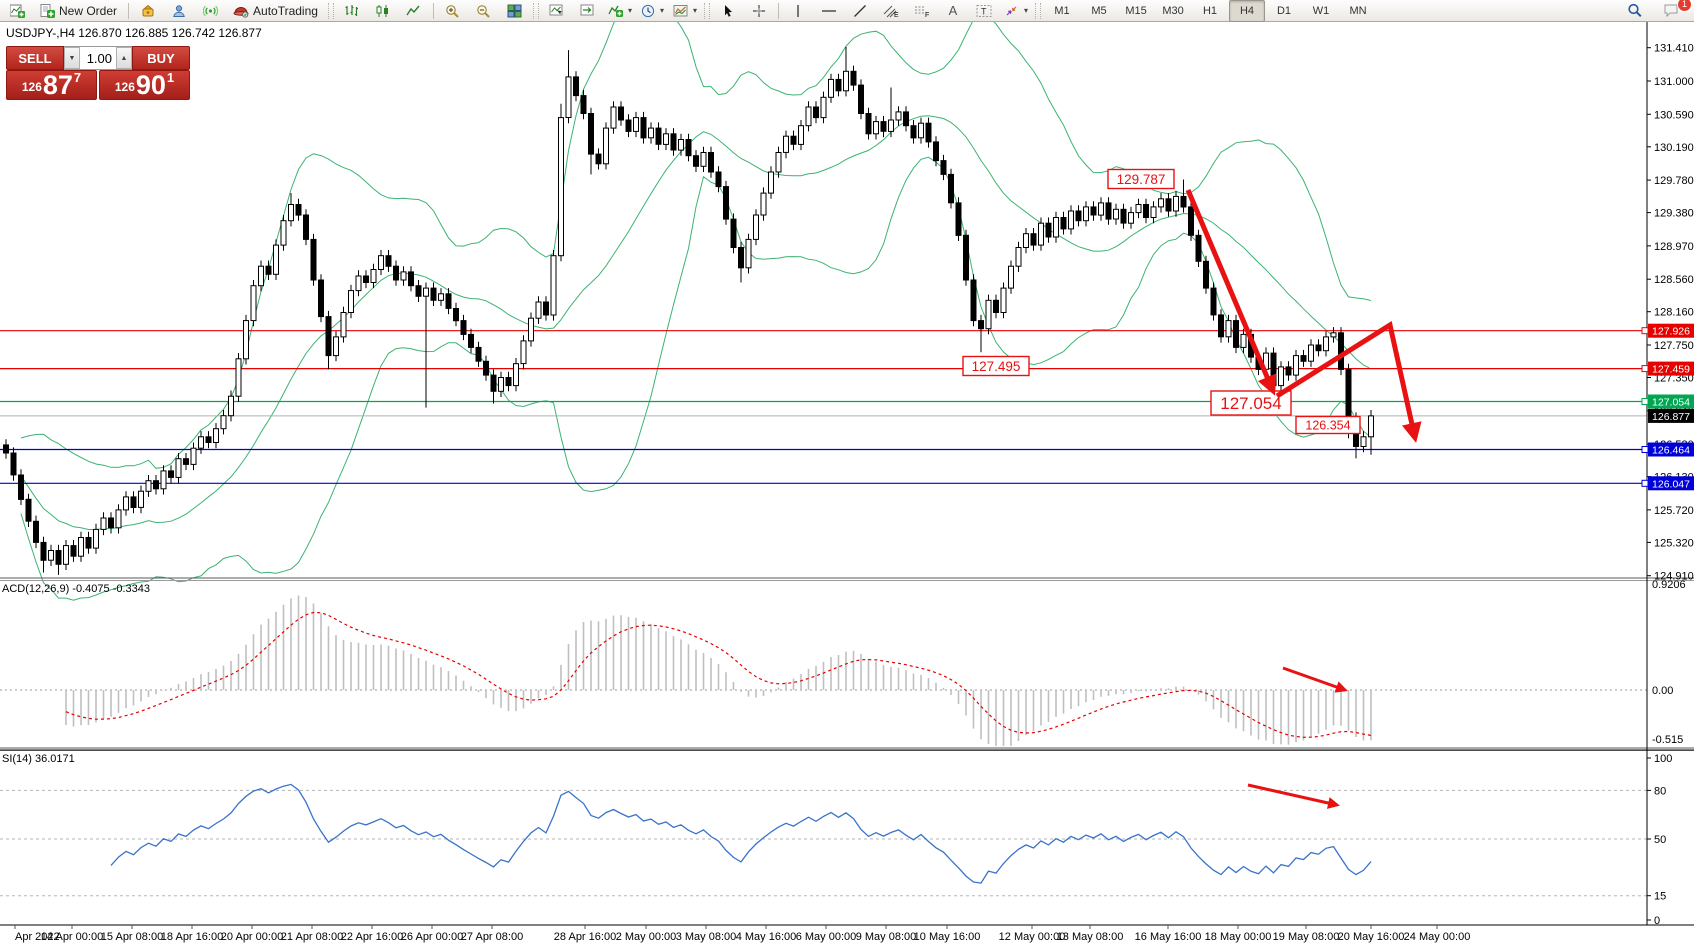  I want to click on crosshair-button, so click(759, 11).